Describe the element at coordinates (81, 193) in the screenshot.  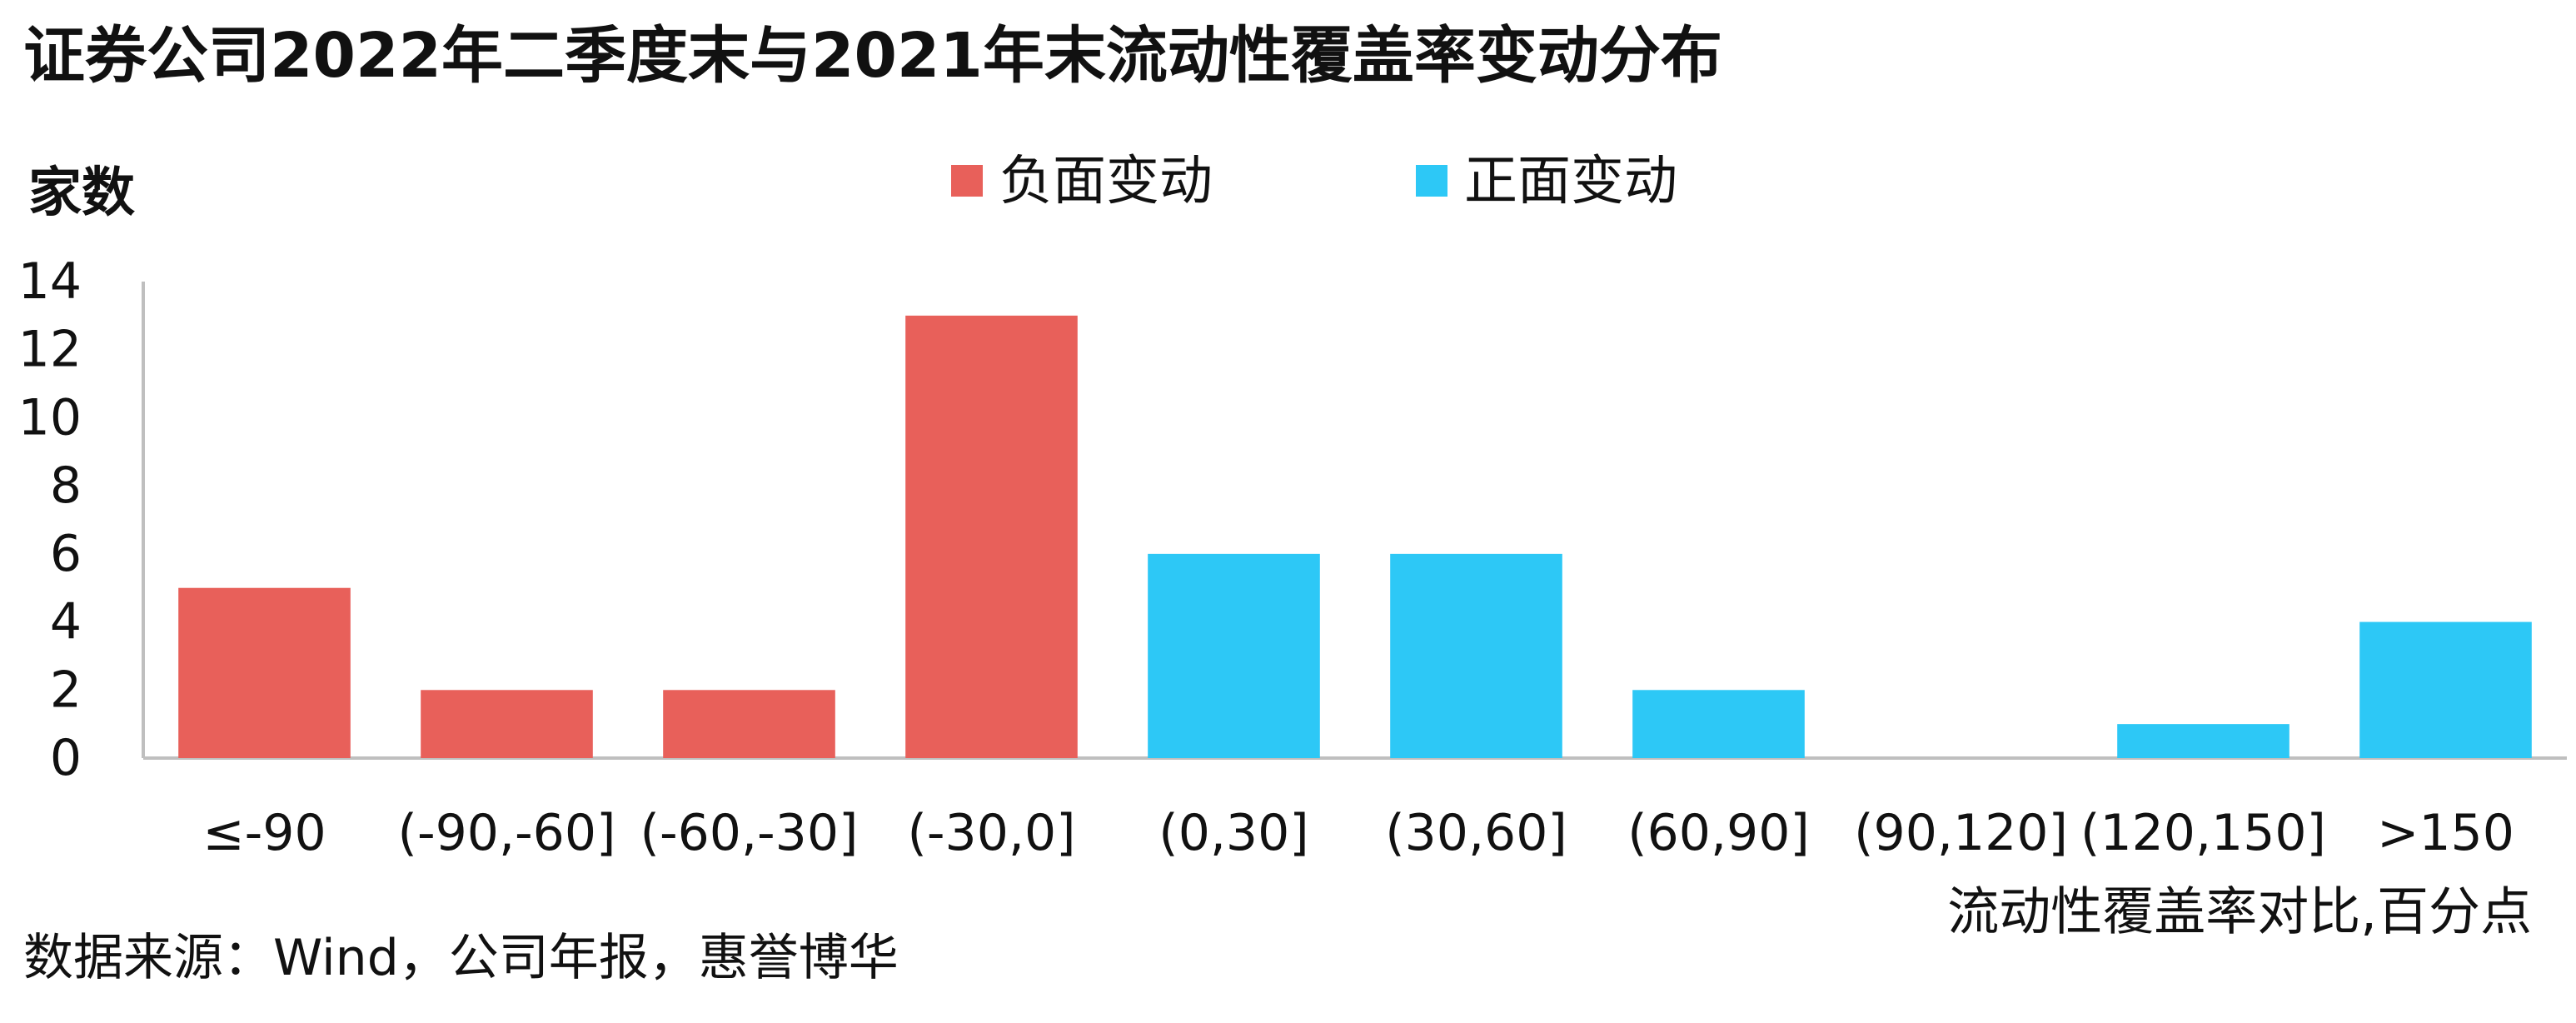
I see `y-axis-title: 家数` at that location.